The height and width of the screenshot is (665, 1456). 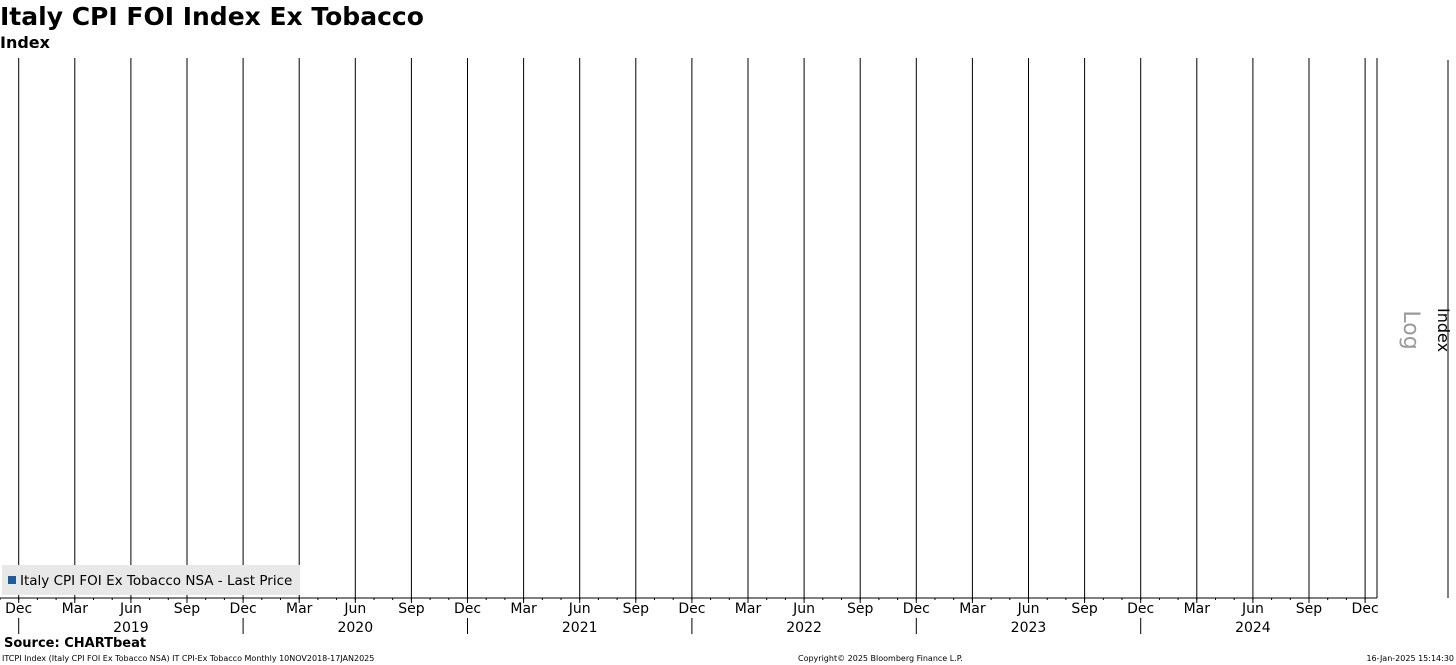 What do you see at coordinates (1410, 658) in the screenshot?
I see `footer-right: 16-Jan-2025 15:14:30` at bounding box center [1410, 658].